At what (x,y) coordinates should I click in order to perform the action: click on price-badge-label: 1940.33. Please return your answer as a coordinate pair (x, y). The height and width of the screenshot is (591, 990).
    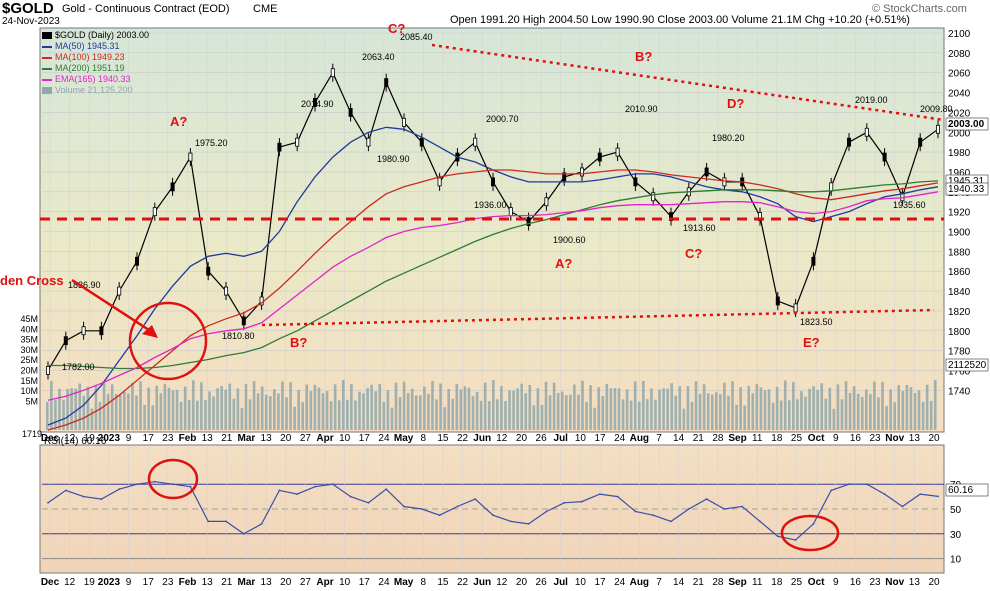
    Looking at the image, I should click on (966, 189).